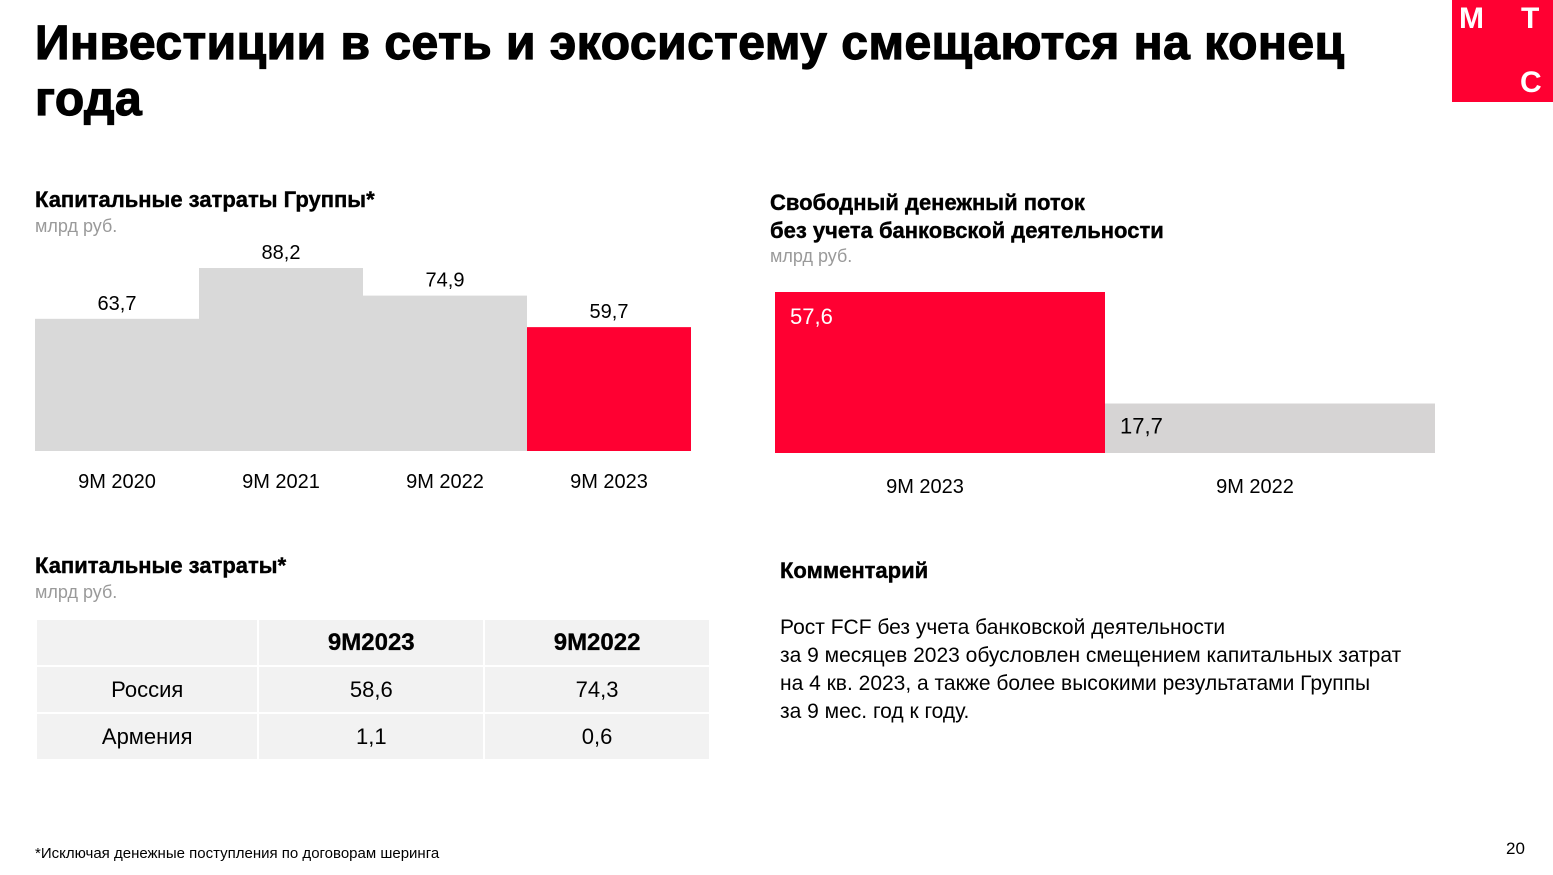 The image size is (1553, 875). Describe the element at coordinates (925, 487) in the screenshot. I see `fcf-category-label: 9M 2023` at that location.